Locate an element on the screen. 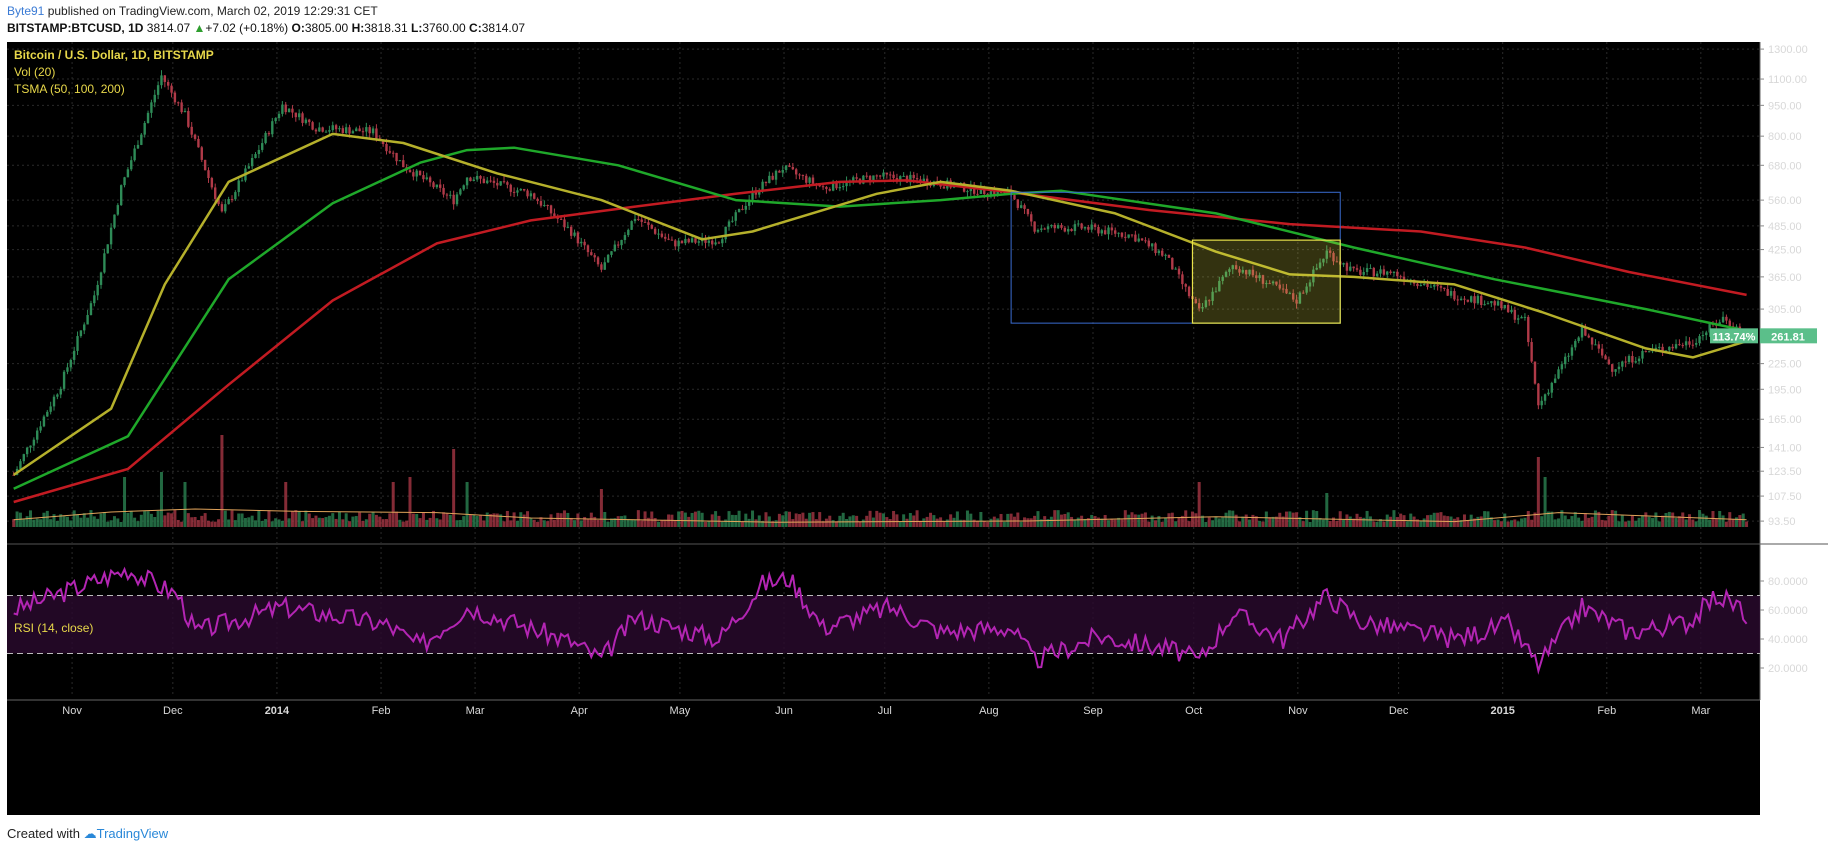 Image resolution: width=1828 pixels, height=851 pixels. tradingview-logo-icon: ☁ is located at coordinates (90, 833).